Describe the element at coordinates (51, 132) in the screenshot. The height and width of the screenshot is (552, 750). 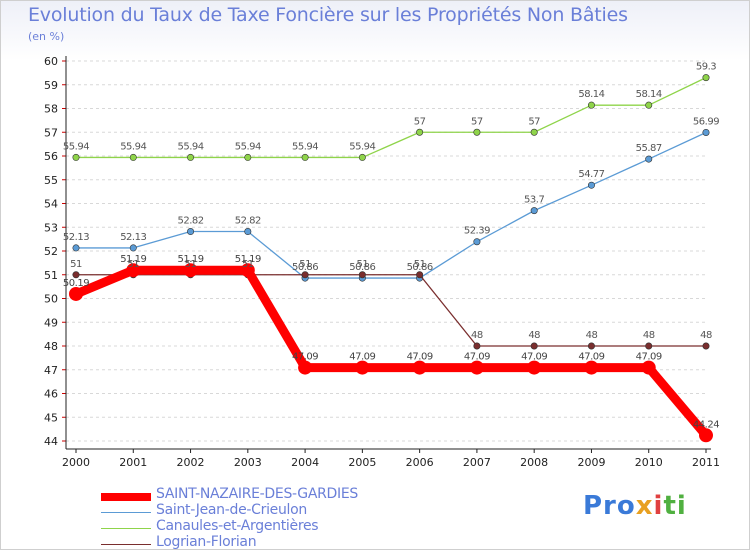
I see `y-tick-label: 57` at that location.